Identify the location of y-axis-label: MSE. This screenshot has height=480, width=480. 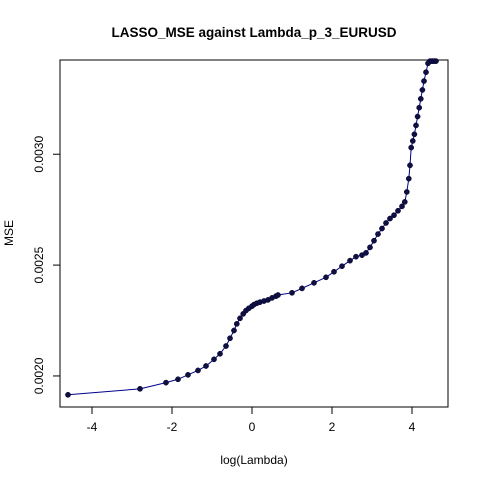
(9, 233).